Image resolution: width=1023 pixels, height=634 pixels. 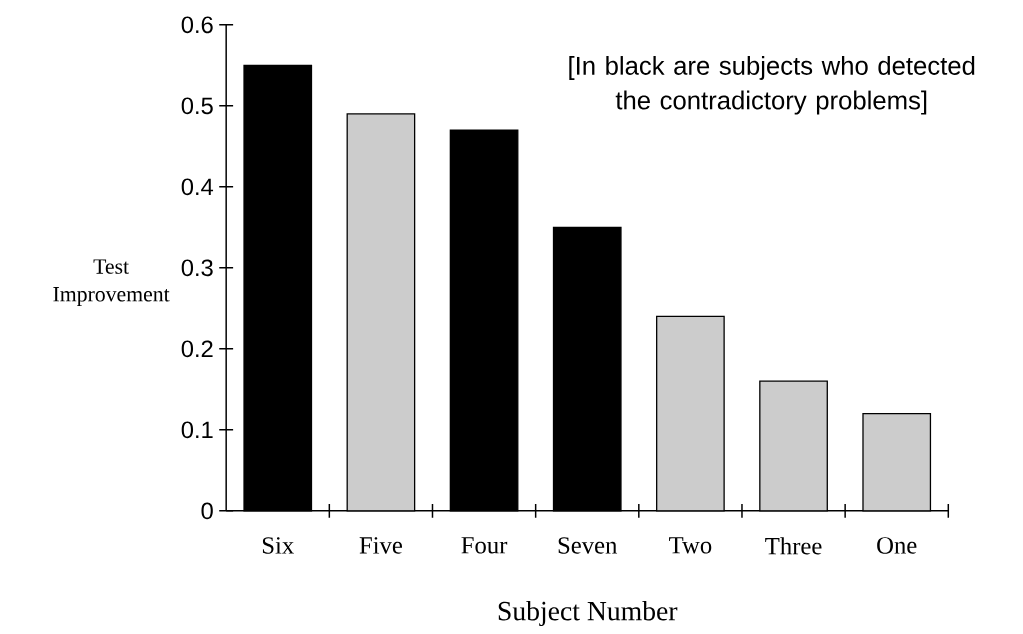 What do you see at coordinates (197, 430) in the screenshot?
I see `y-tick-label: 0.1` at bounding box center [197, 430].